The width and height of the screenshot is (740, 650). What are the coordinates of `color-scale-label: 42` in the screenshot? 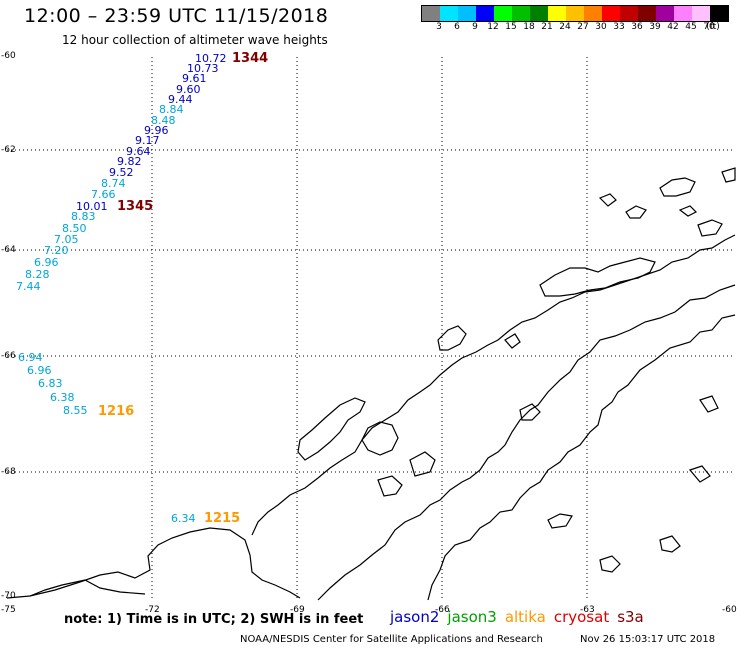 It's located at (673, 27).